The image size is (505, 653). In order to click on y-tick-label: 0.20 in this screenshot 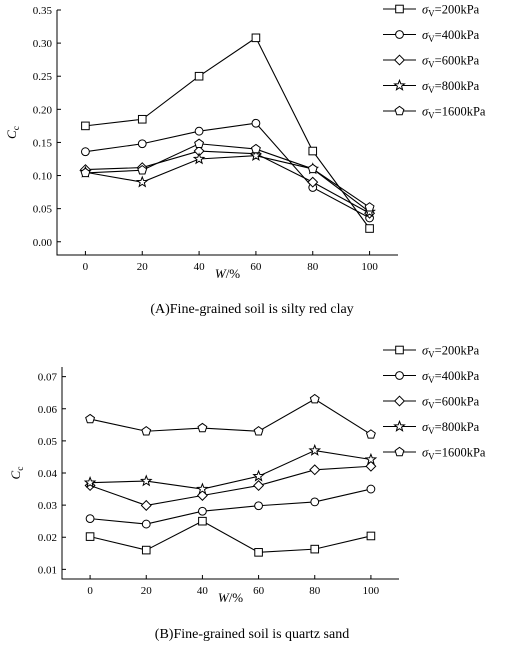, I will do `click(43, 110)`.